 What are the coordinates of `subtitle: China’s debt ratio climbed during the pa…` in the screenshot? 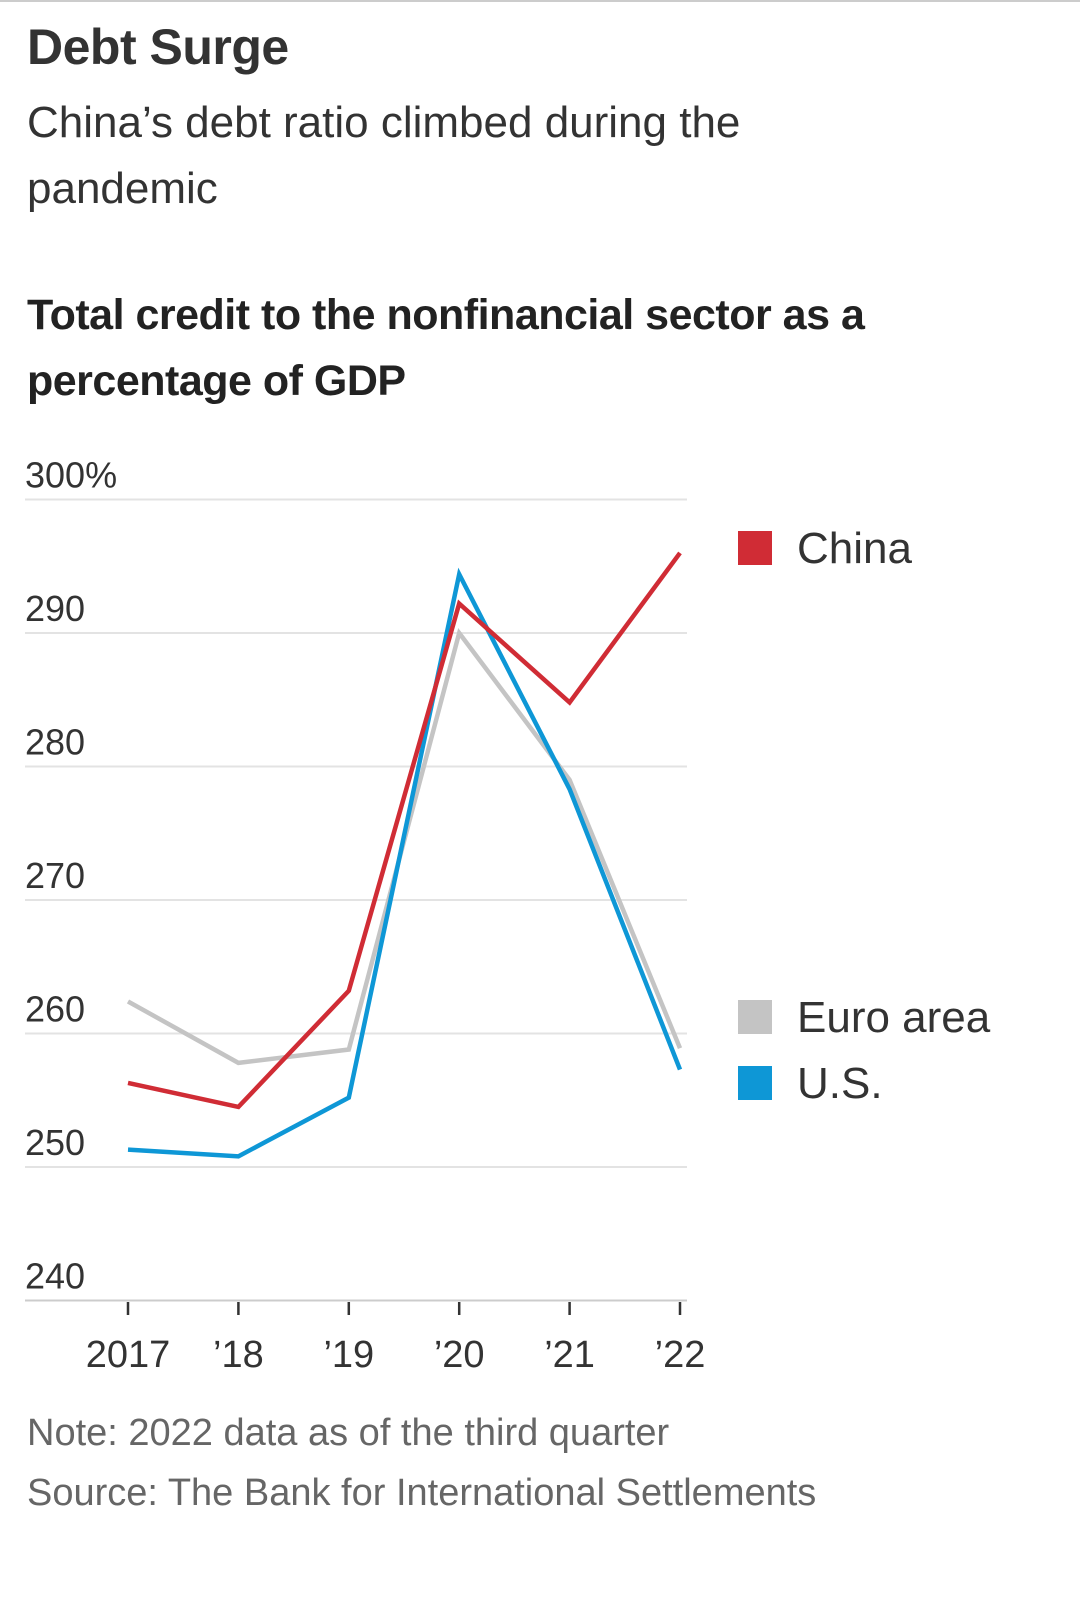 It's located at (384, 155).